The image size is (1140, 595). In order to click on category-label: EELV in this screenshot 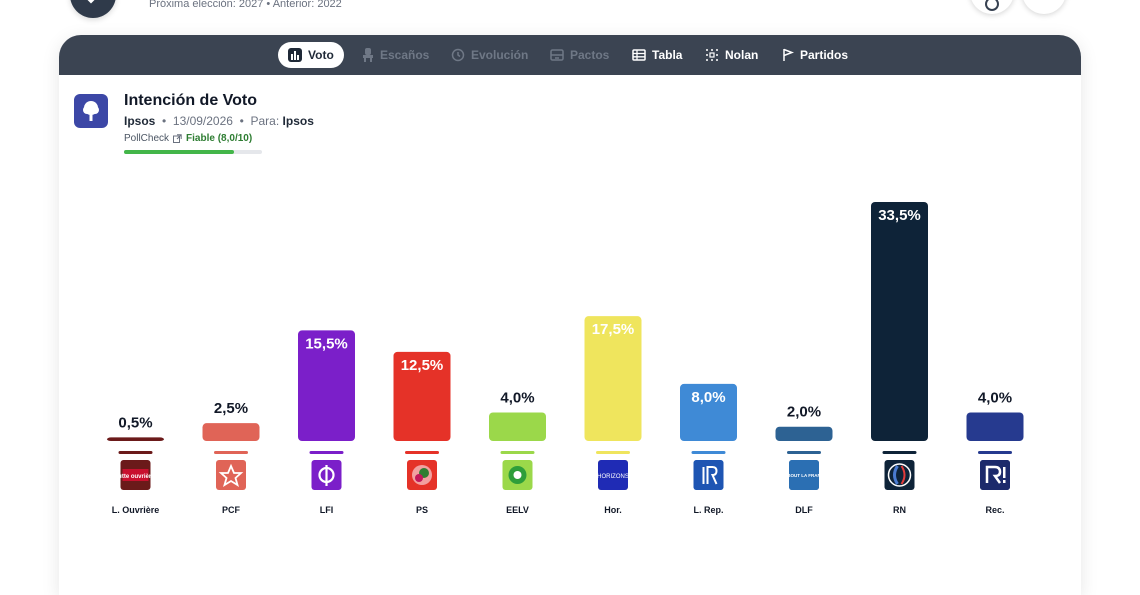, I will do `click(517, 510)`.